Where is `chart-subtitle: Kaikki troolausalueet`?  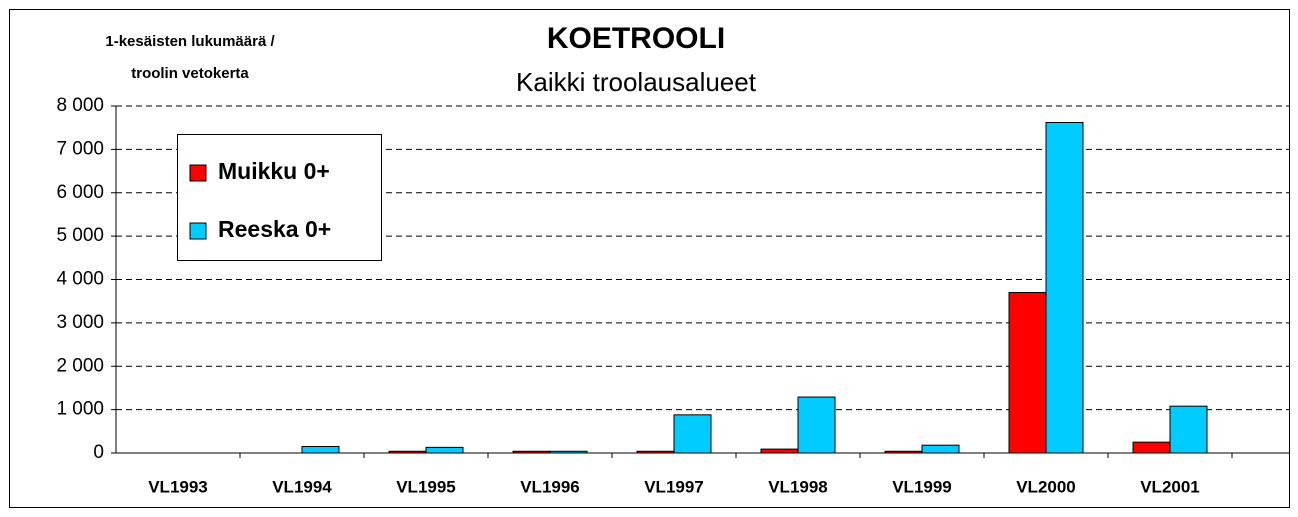
chart-subtitle: Kaikki troolausalueet is located at coordinates (636, 82).